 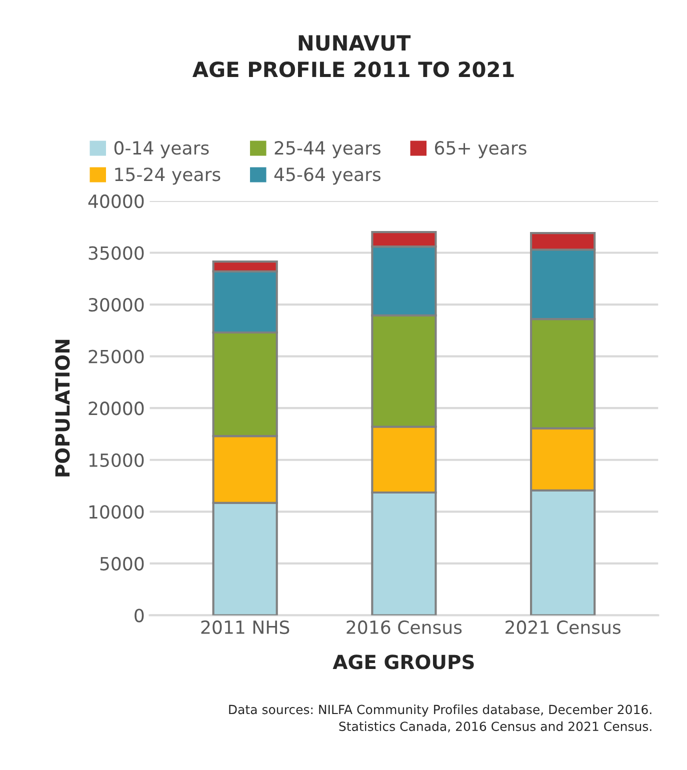 What do you see at coordinates (404, 627) in the screenshot?
I see `x-tick-label: 2016 Census` at bounding box center [404, 627].